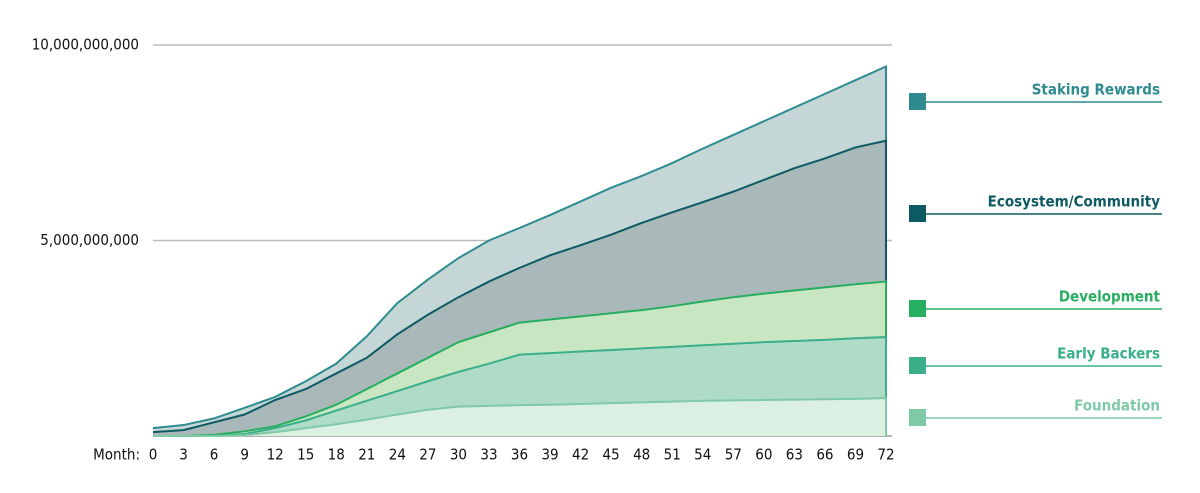 This screenshot has width=1200, height=493. Describe the element at coordinates (1108, 354) in the screenshot. I see `legend-label: Early Backers` at that location.